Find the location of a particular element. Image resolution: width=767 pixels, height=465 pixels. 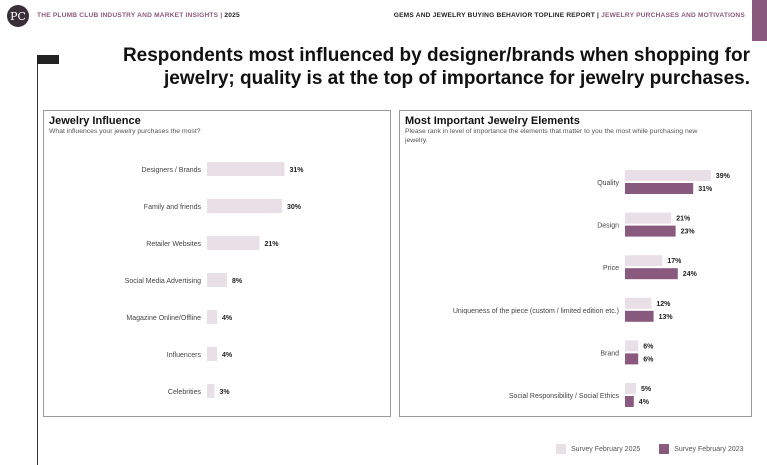

data-label: 3% is located at coordinates (225, 392).